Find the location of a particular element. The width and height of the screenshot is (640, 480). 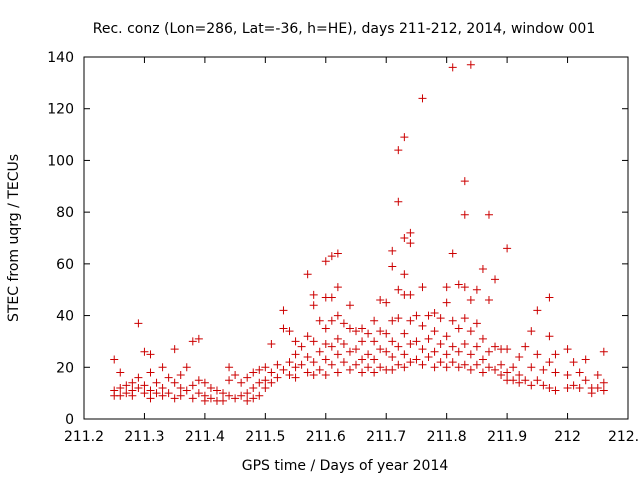

y-tick-label: 20 is located at coordinates (65, 368).